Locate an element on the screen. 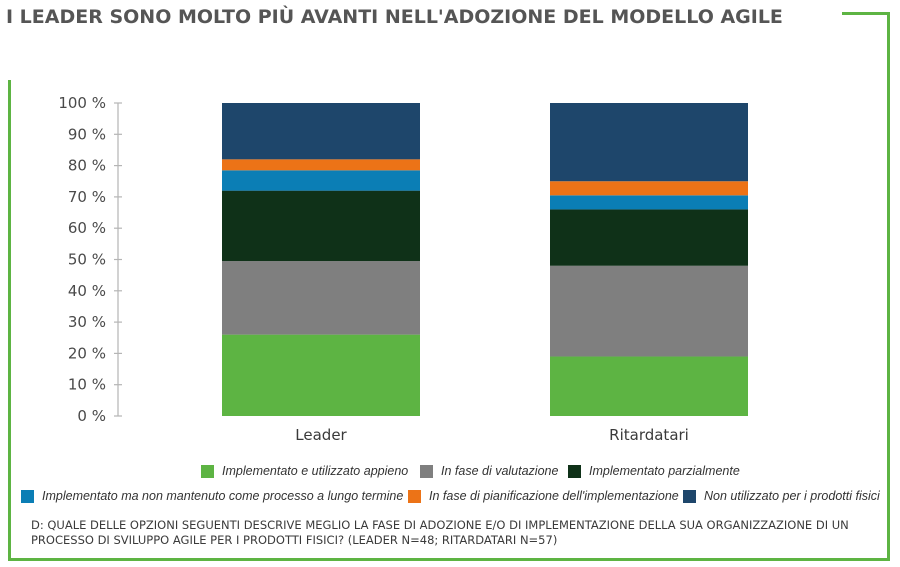 This screenshot has height=567, width=900. y-tick-label: 50 % is located at coordinates (87, 260).